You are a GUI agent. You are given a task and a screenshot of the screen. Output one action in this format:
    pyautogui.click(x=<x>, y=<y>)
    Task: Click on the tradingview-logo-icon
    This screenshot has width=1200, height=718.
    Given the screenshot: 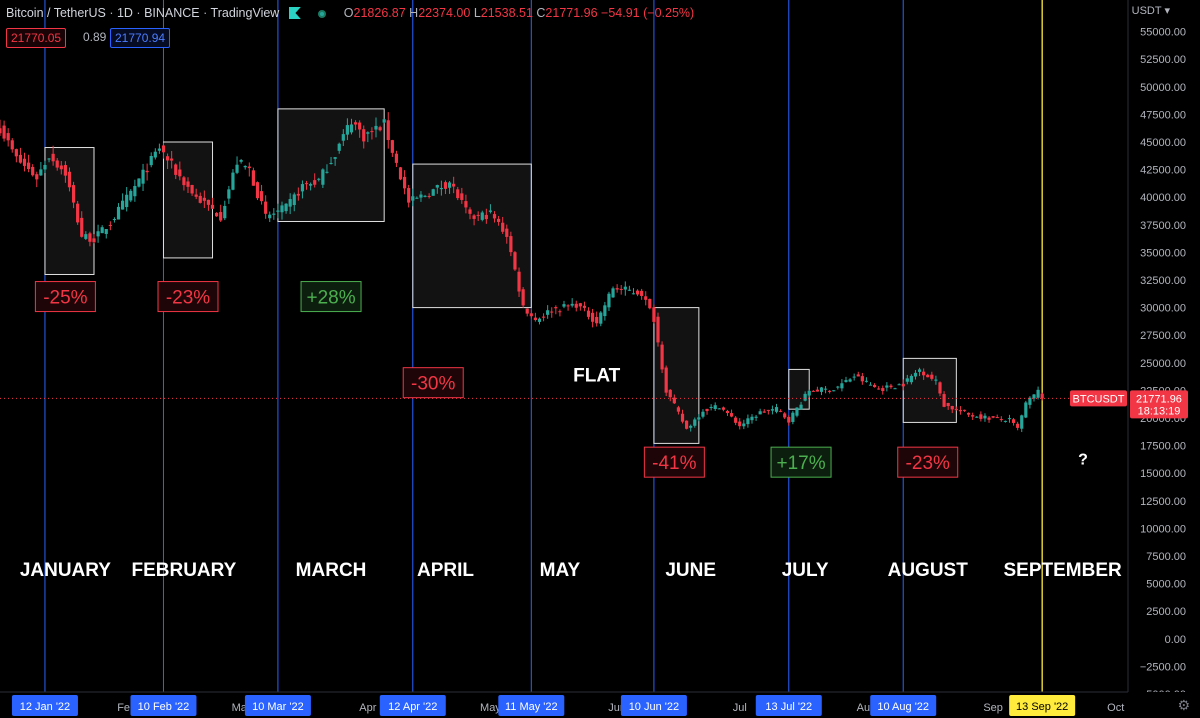 What is the action you would take?
    pyautogui.click(x=294, y=13)
    